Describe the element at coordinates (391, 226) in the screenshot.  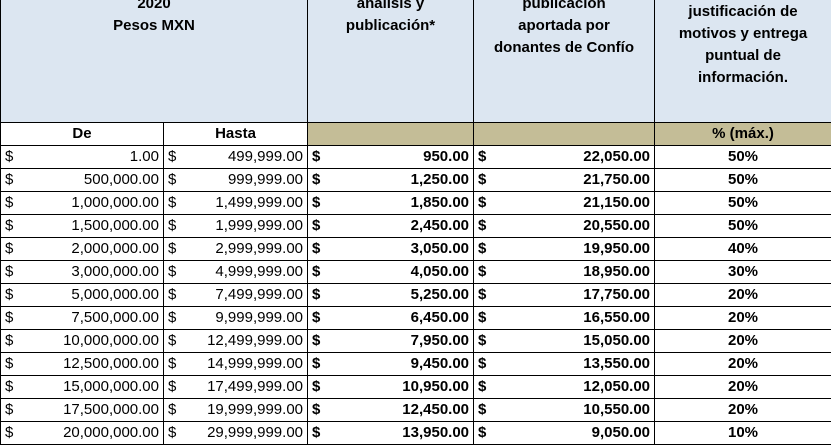
I see `analysis-fee-cell: $2,450.00` at that location.